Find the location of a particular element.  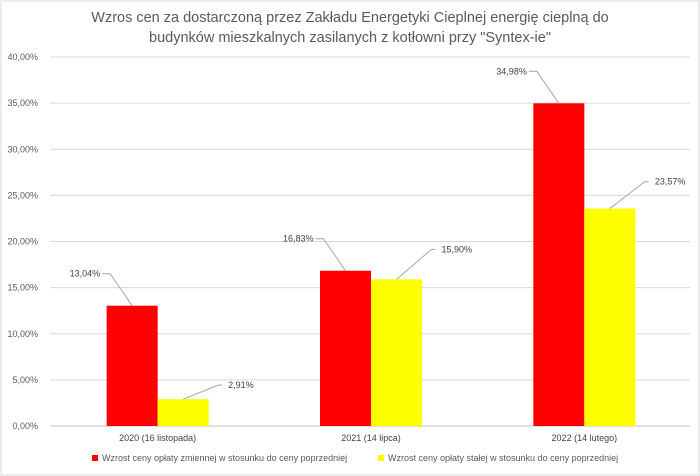

data-label: 34,98% is located at coordinates (511, 71).